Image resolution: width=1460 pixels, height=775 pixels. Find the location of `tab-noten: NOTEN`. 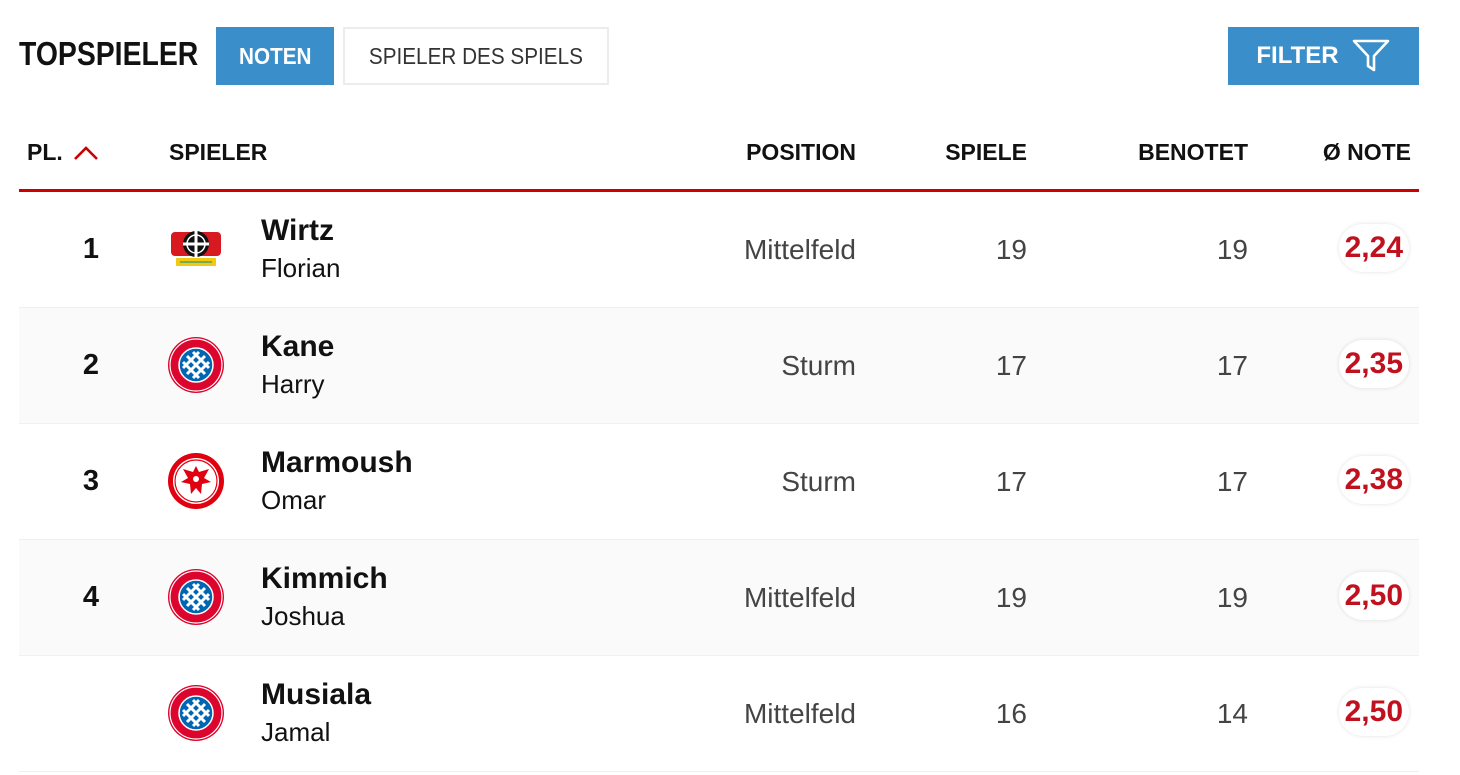

tab-noten: NOTEN is located at coordinates (275, 56).